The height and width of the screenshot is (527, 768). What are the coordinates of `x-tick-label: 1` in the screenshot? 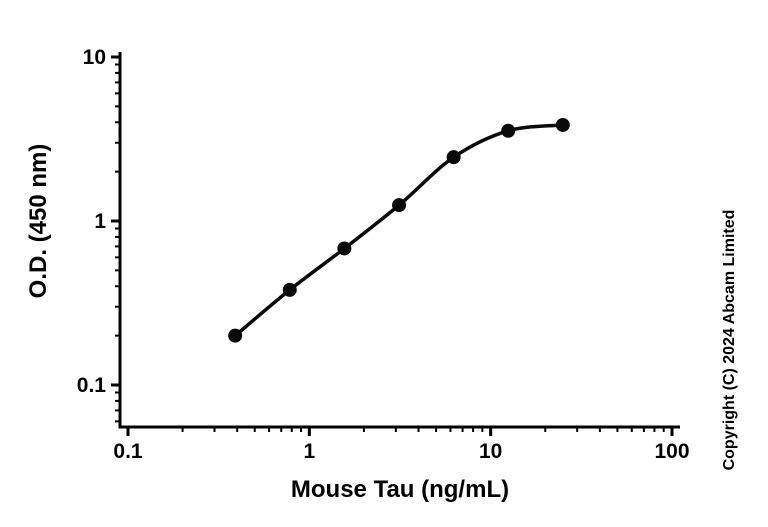 It's located at (309, 451).